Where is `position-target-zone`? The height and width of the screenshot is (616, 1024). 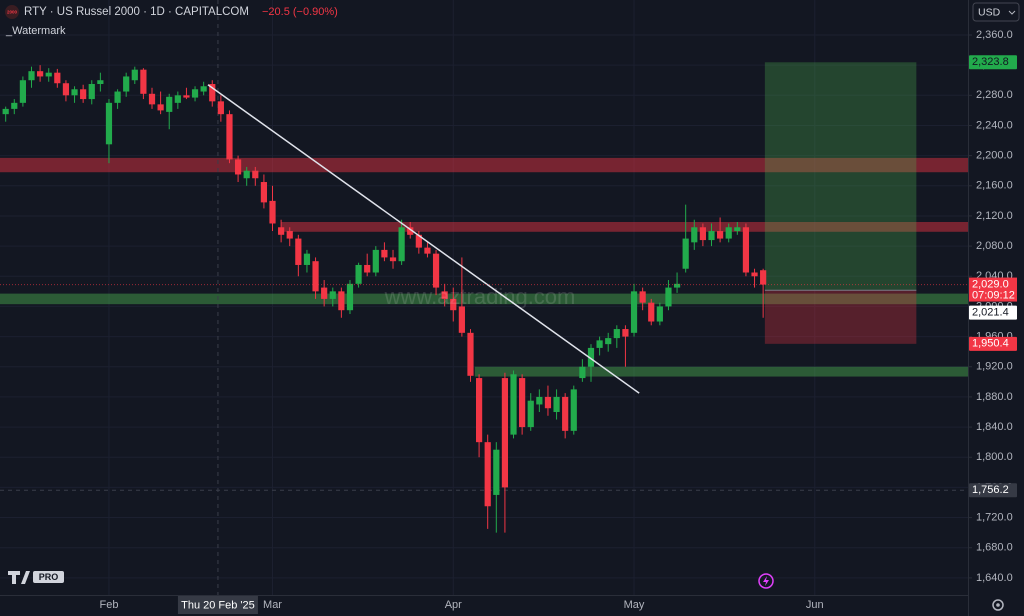 position-target-zone is located at coordinates (840, 176).